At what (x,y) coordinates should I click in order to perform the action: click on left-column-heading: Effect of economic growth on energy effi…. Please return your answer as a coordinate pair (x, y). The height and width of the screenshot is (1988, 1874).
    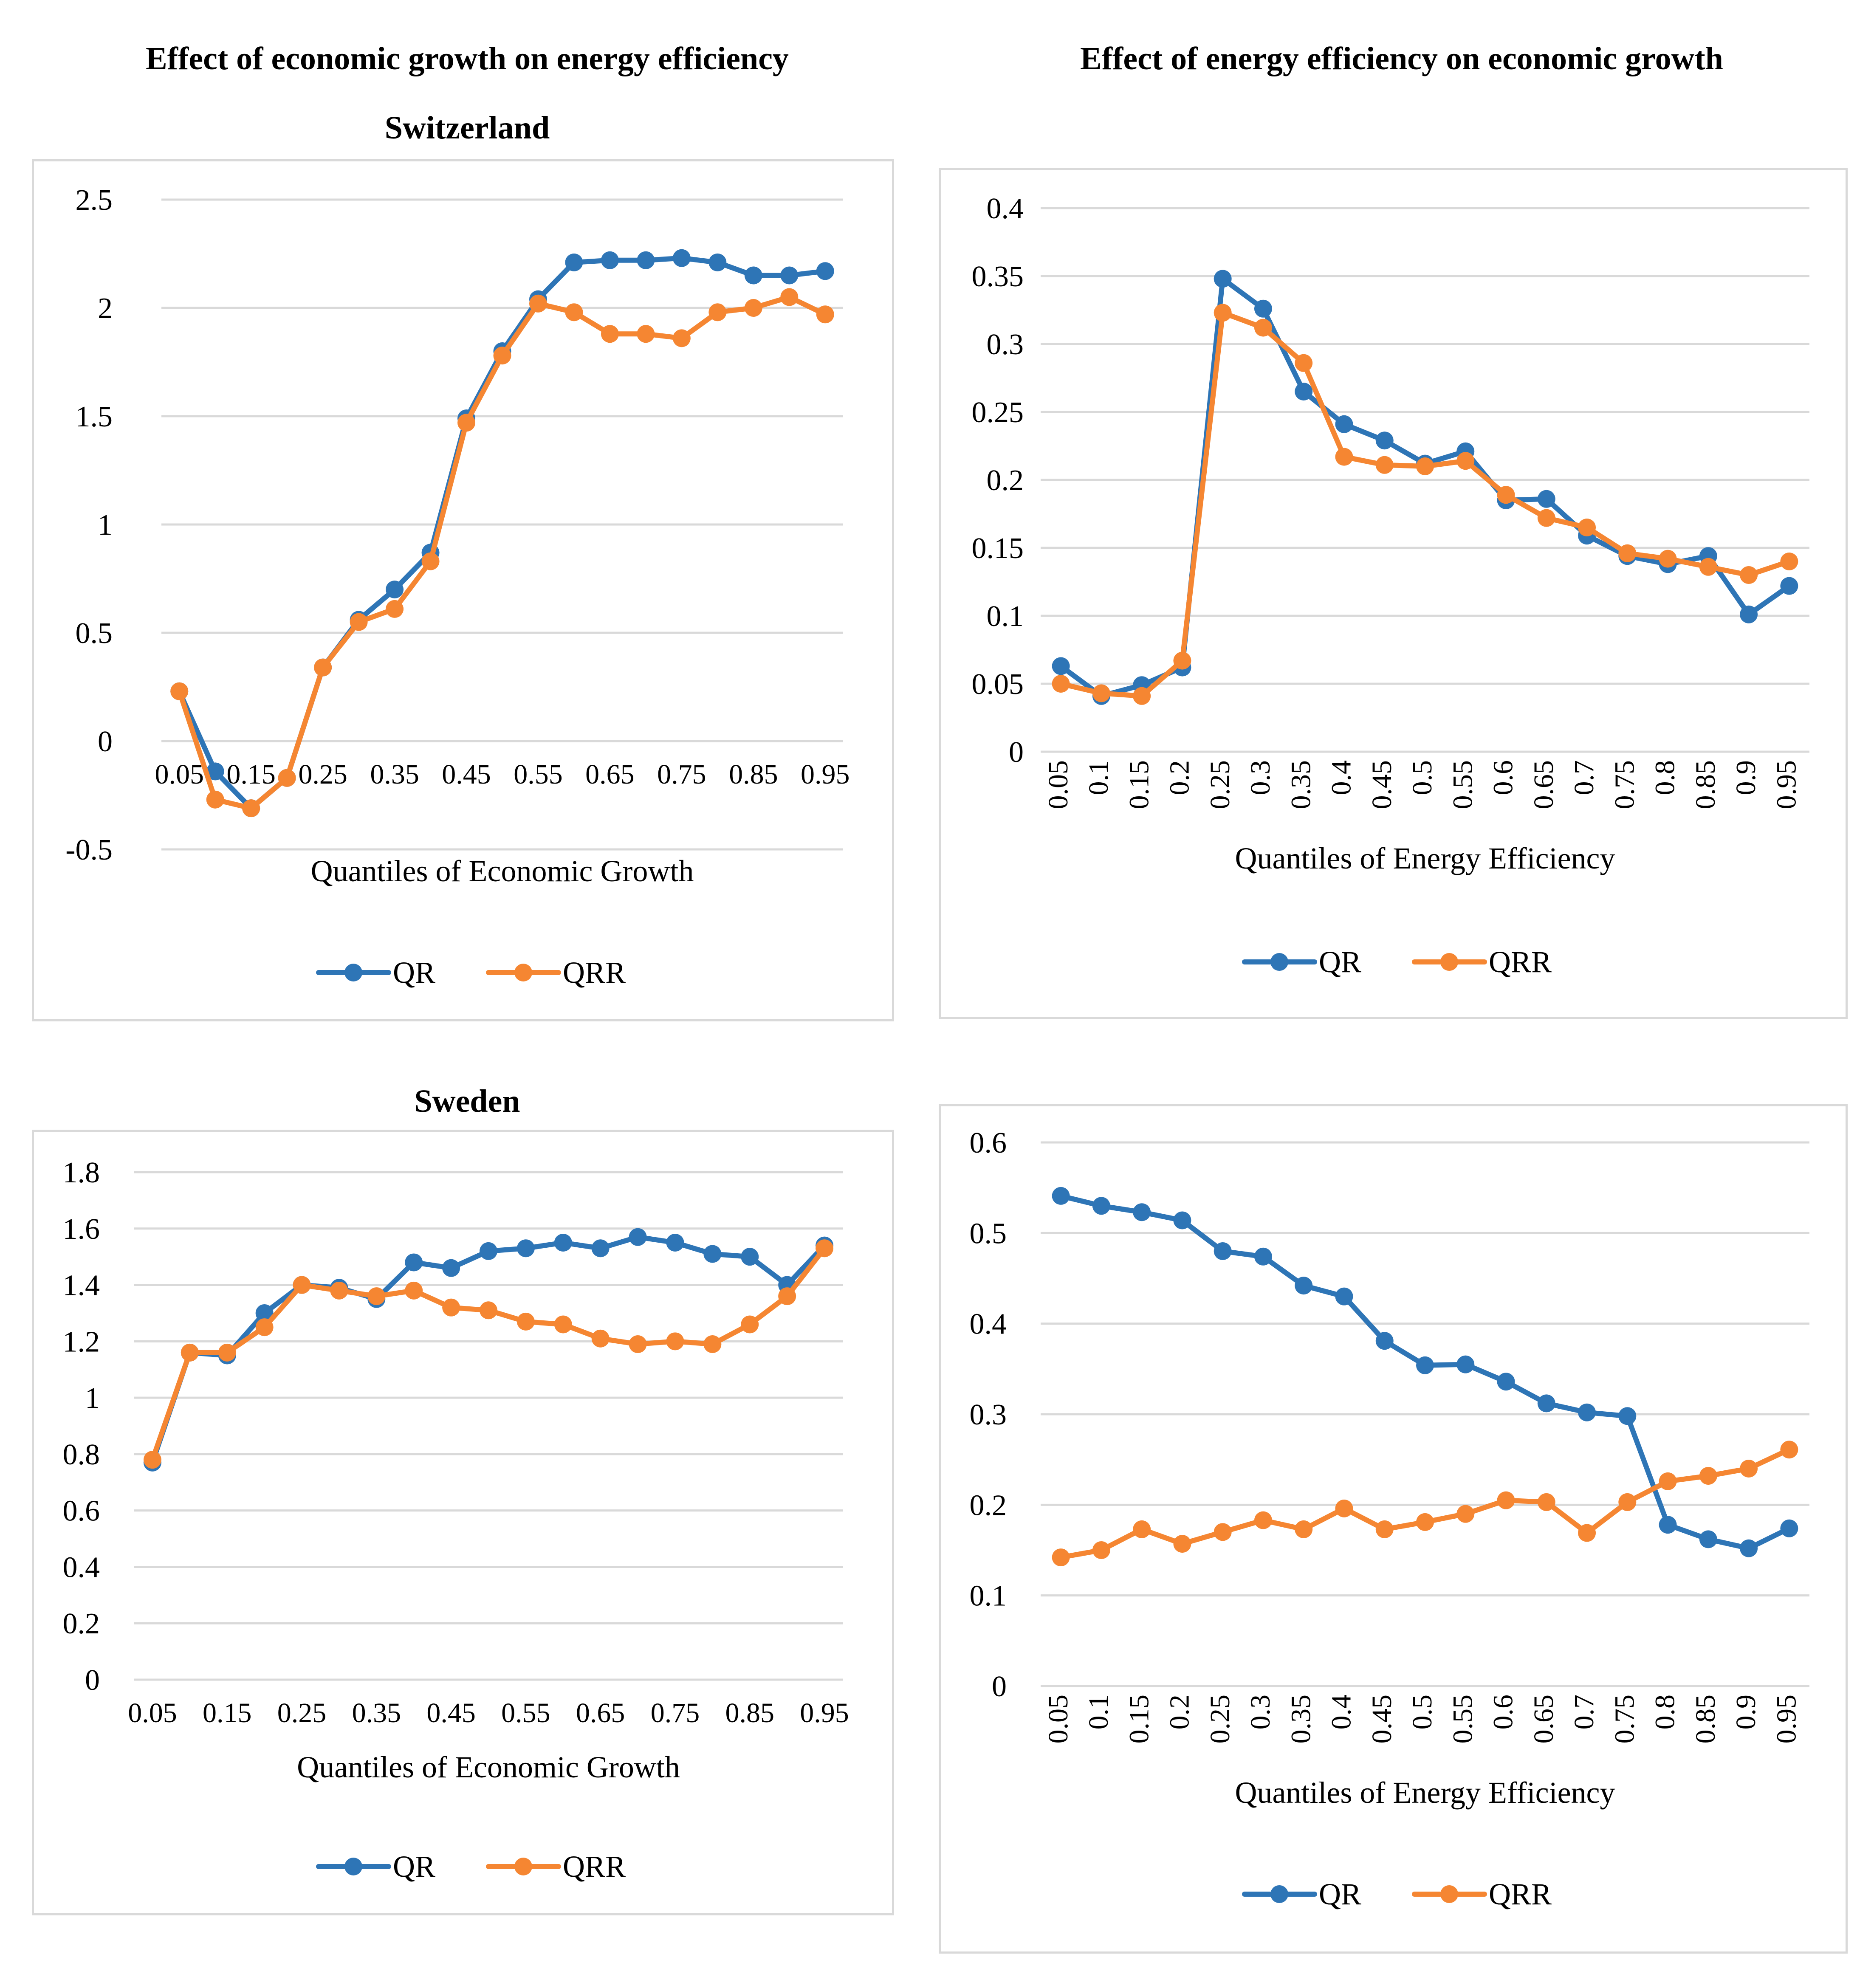
    Looking at the image, I should click on (467, 58).